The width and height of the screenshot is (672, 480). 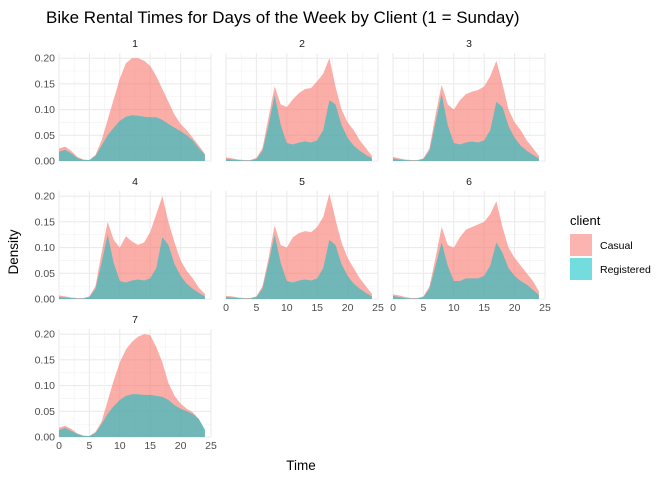 I want to click on facet-panel-4: 4 0.00 0.05 0.10 0.15 0.20, so click(x=123, y=241).